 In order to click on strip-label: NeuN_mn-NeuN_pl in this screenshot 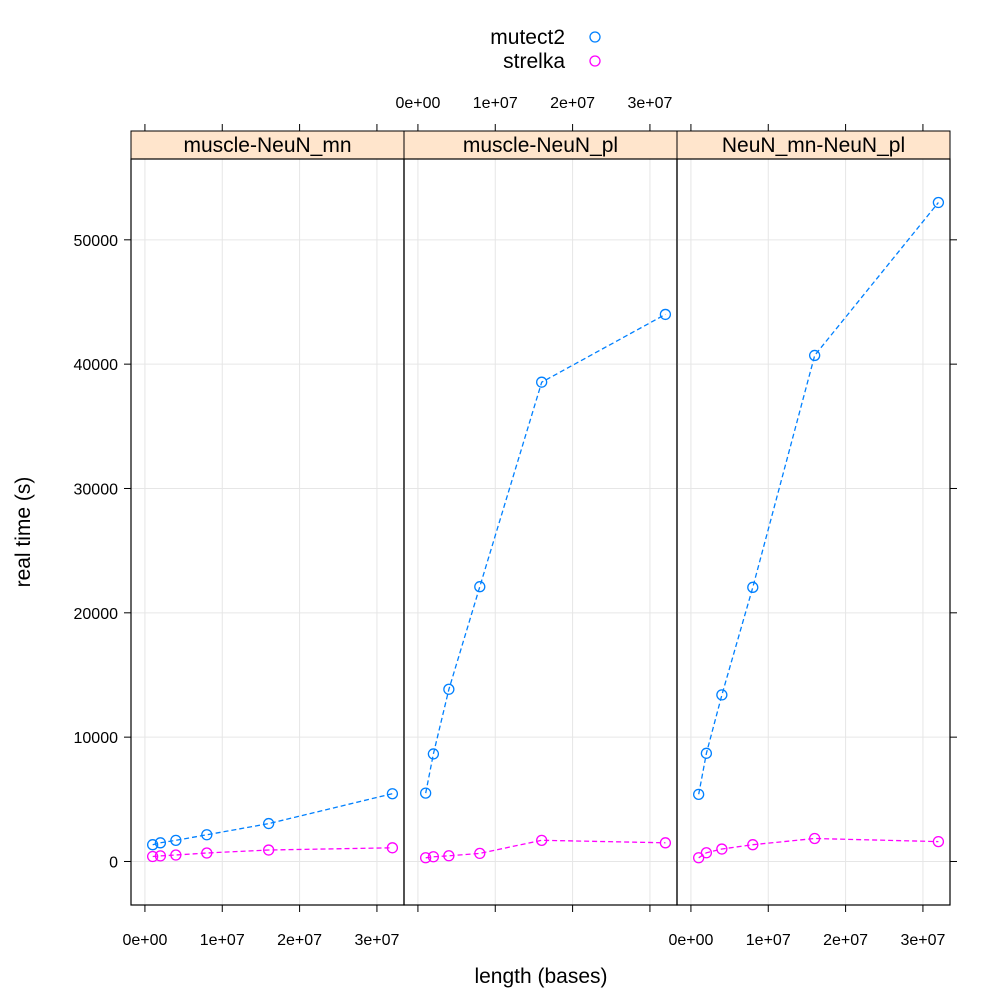, I will do `click(813, 145)`.